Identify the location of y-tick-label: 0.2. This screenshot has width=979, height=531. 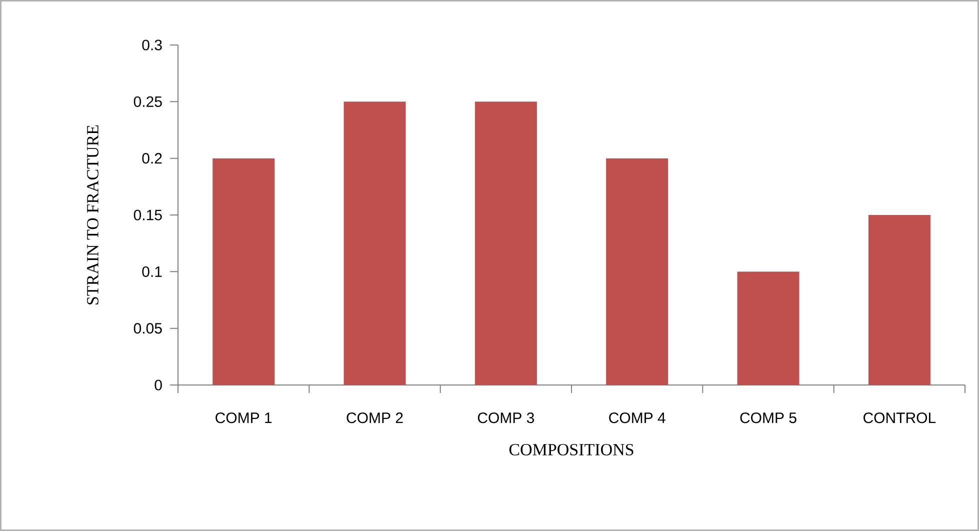
(152, 158).